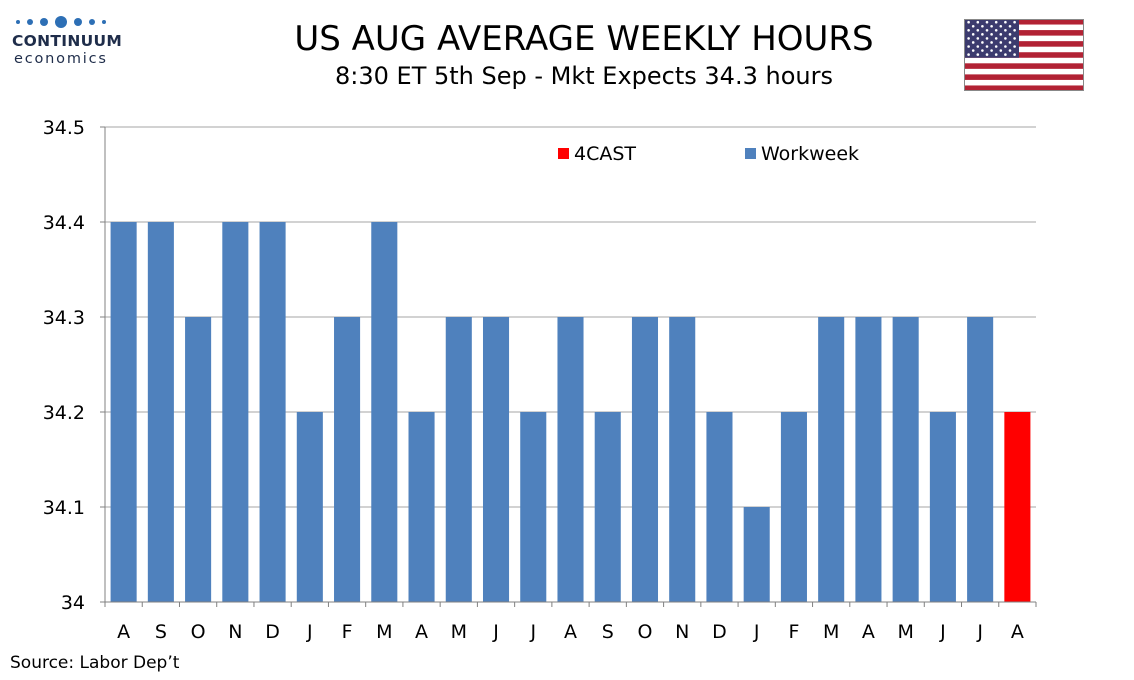  Describe the element at coordinates (95, 663) in the screenshot. I see `source-note: Source: Labor Dep’t` at that location.